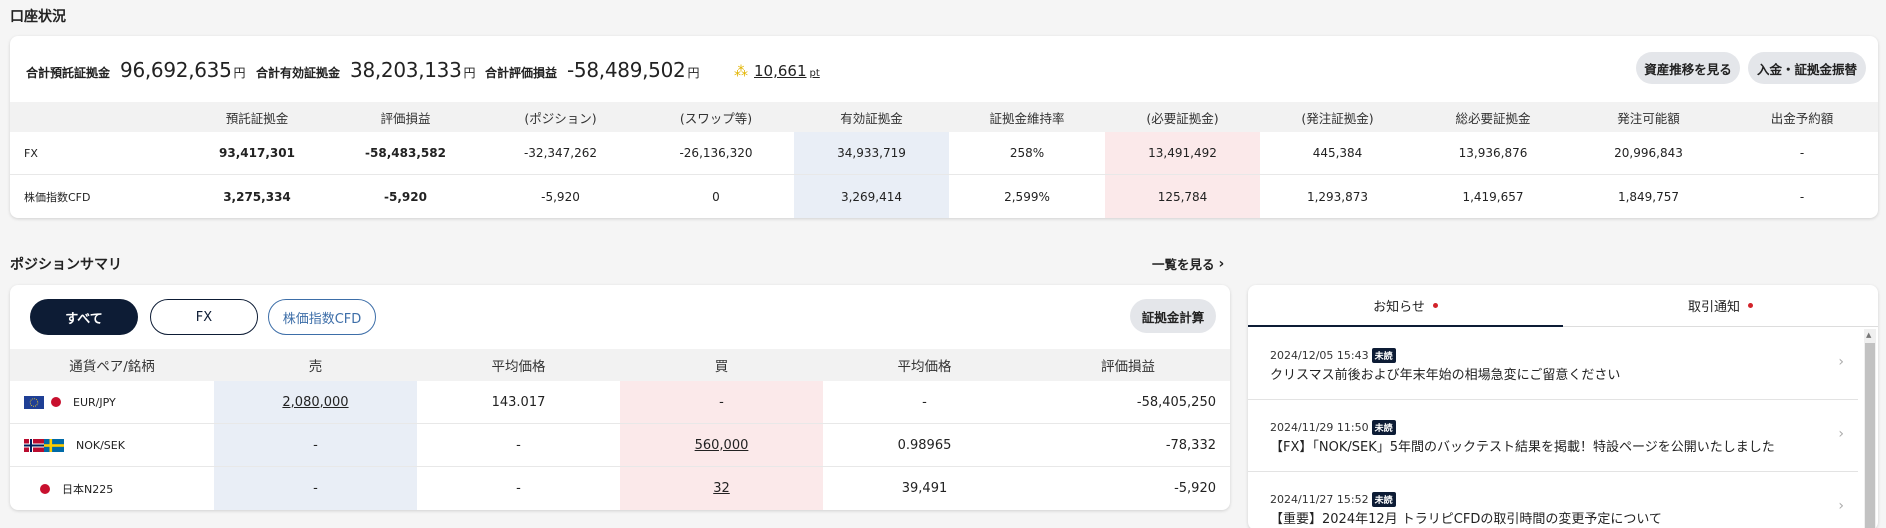 This screenshot has width=1886, height=528. What do you see at coordinates (315, 402) in the screenshot?
I see `sell-qty-link: 2,080,000` at bounding box center [315, 402].